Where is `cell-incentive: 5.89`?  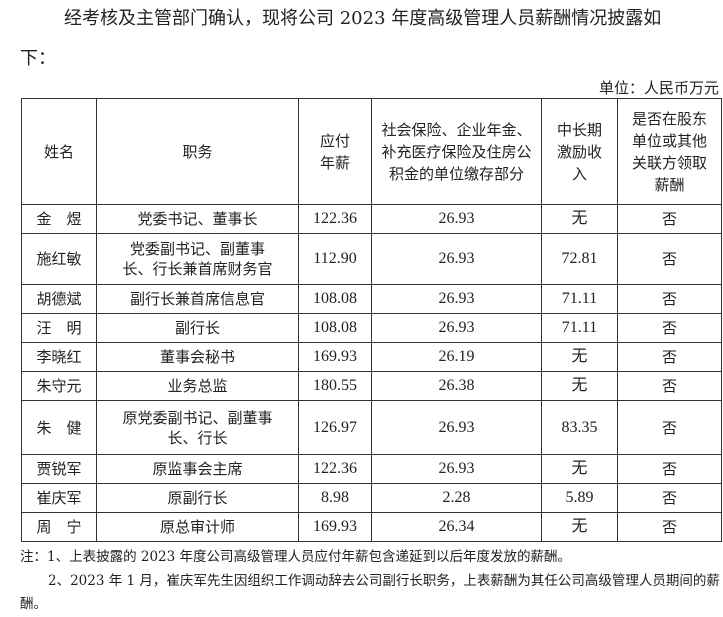 cell-incentive: 5.89 is located at coordinates (579, 498).